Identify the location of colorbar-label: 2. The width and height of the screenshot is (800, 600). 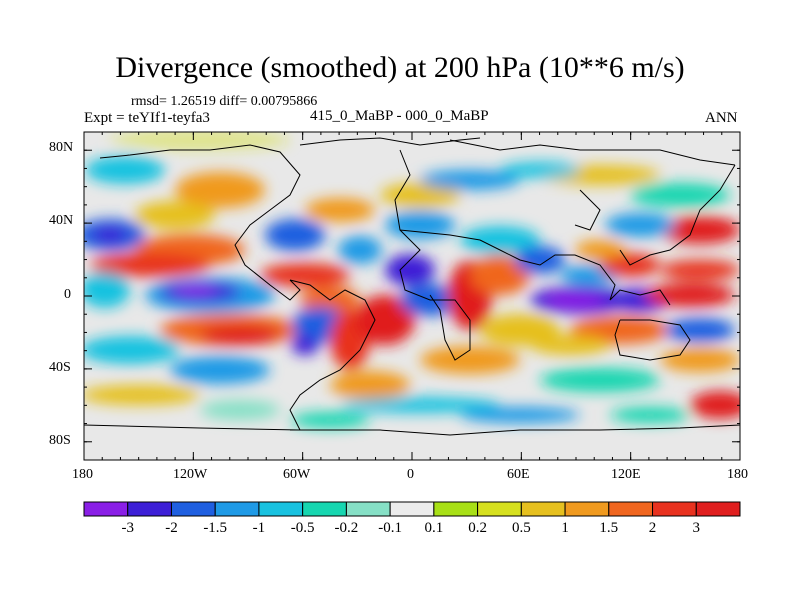
(652, 528).